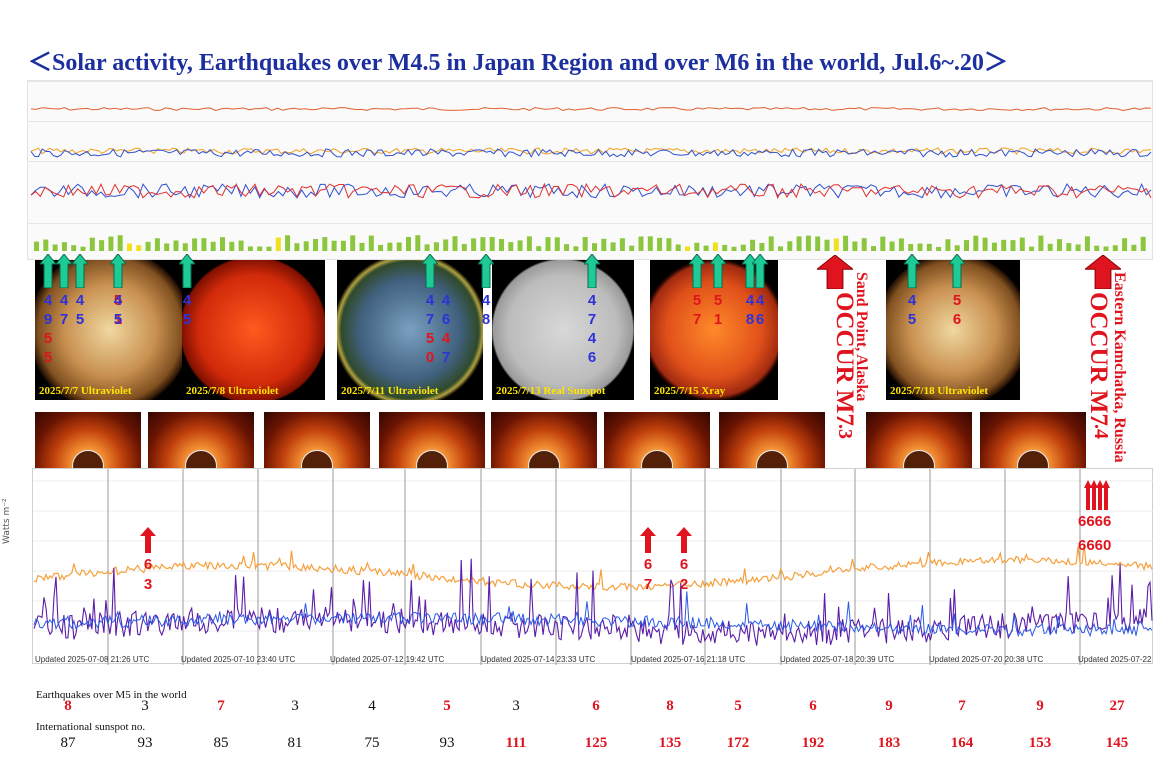 The height and width of the screenshot is (759, 1153). I want to click on event-location-label: Sand Point, Alaska, so click(861, 337).